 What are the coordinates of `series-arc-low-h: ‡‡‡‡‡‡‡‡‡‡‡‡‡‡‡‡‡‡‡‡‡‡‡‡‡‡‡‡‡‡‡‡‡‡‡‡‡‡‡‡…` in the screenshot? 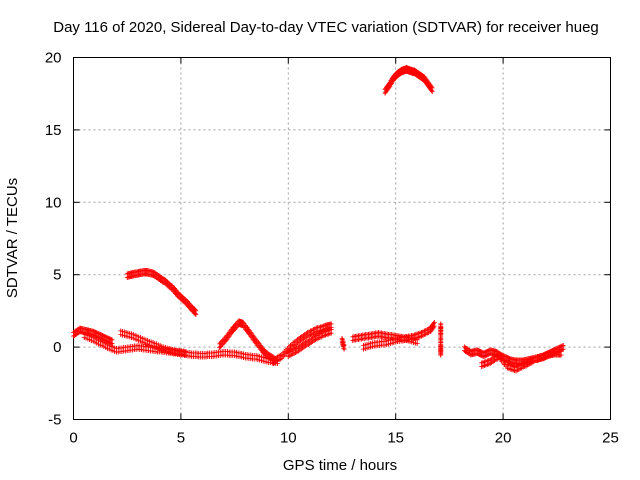 It's located at (394, 331).